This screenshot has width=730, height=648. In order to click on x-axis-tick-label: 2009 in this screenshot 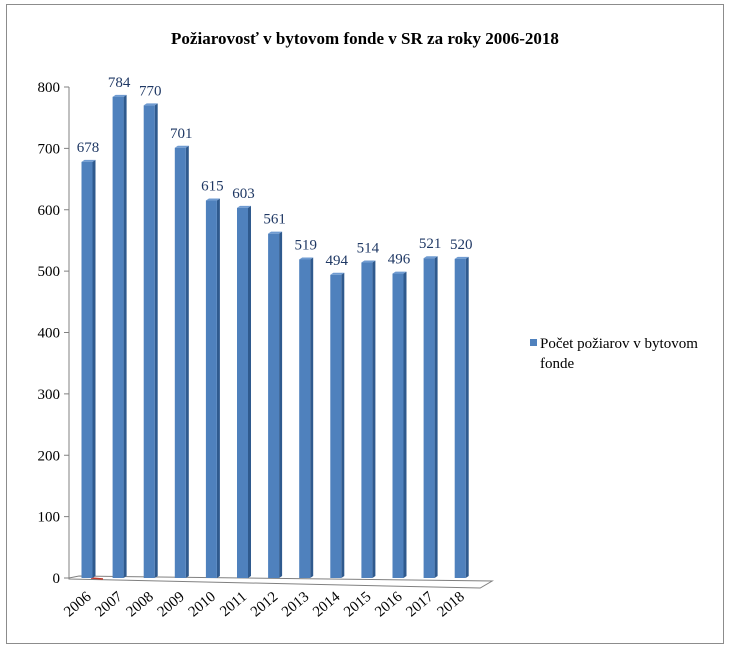, I will do `click(171, 605)`.